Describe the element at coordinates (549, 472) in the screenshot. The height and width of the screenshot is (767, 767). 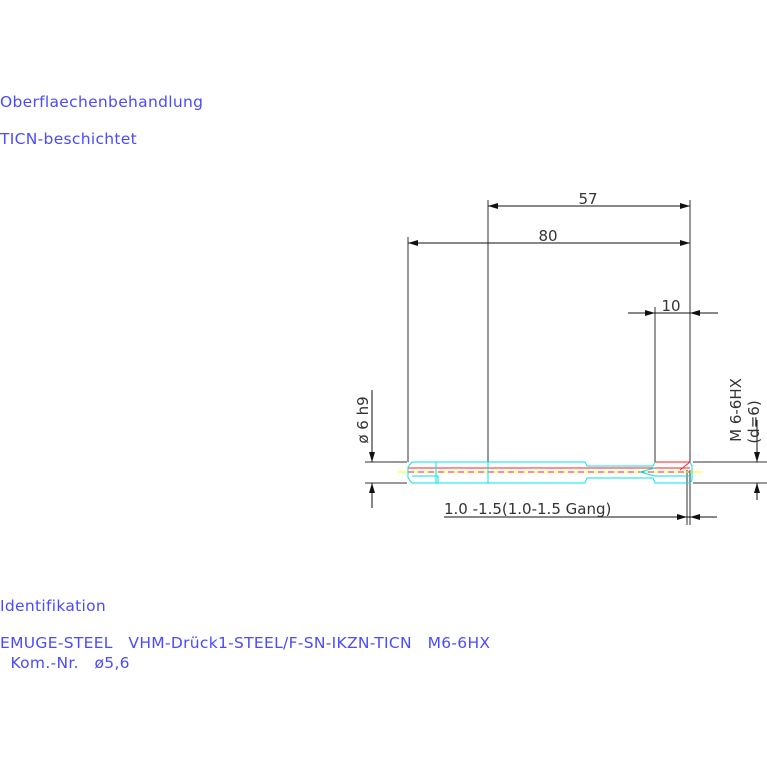
I see `tool-body` at that location.